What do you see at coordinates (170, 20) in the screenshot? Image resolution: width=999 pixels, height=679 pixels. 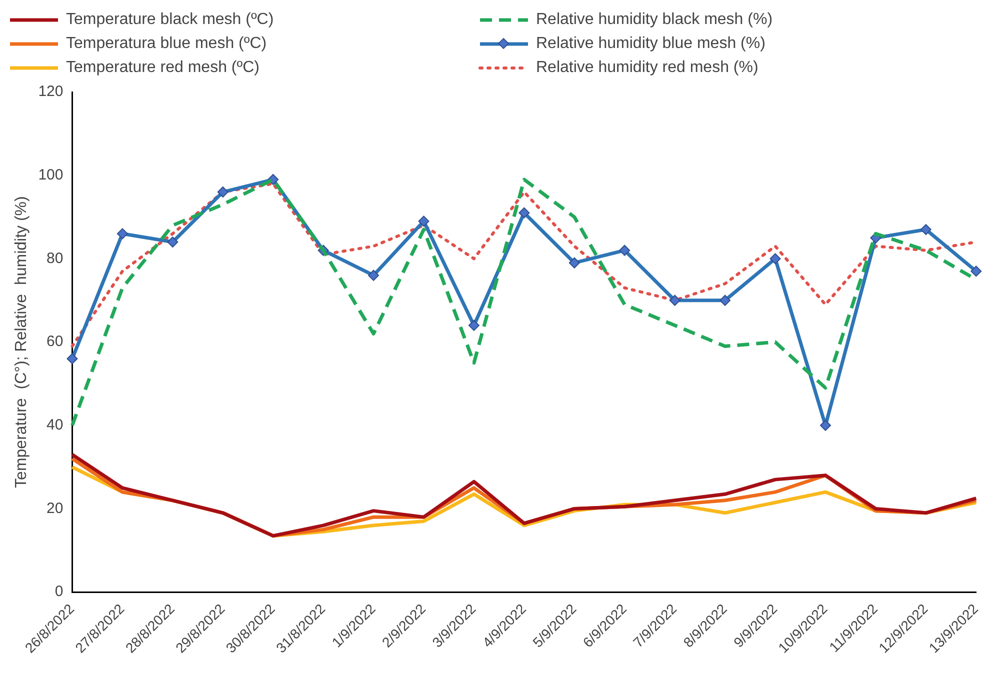 I see `legend-label: Temperature black mesh (ºC)` at bounding box center [170, 20].